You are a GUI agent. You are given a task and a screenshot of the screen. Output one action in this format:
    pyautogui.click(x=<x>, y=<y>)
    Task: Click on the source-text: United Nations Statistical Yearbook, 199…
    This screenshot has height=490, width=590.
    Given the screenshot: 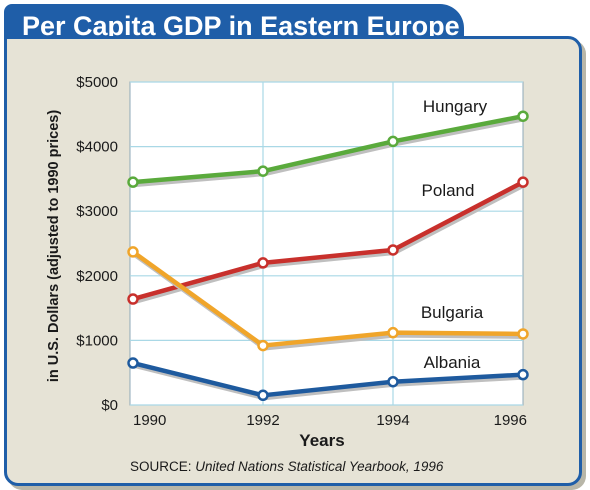 What is the action you would take?
    pyautogui.click(x=319, y=466)
    